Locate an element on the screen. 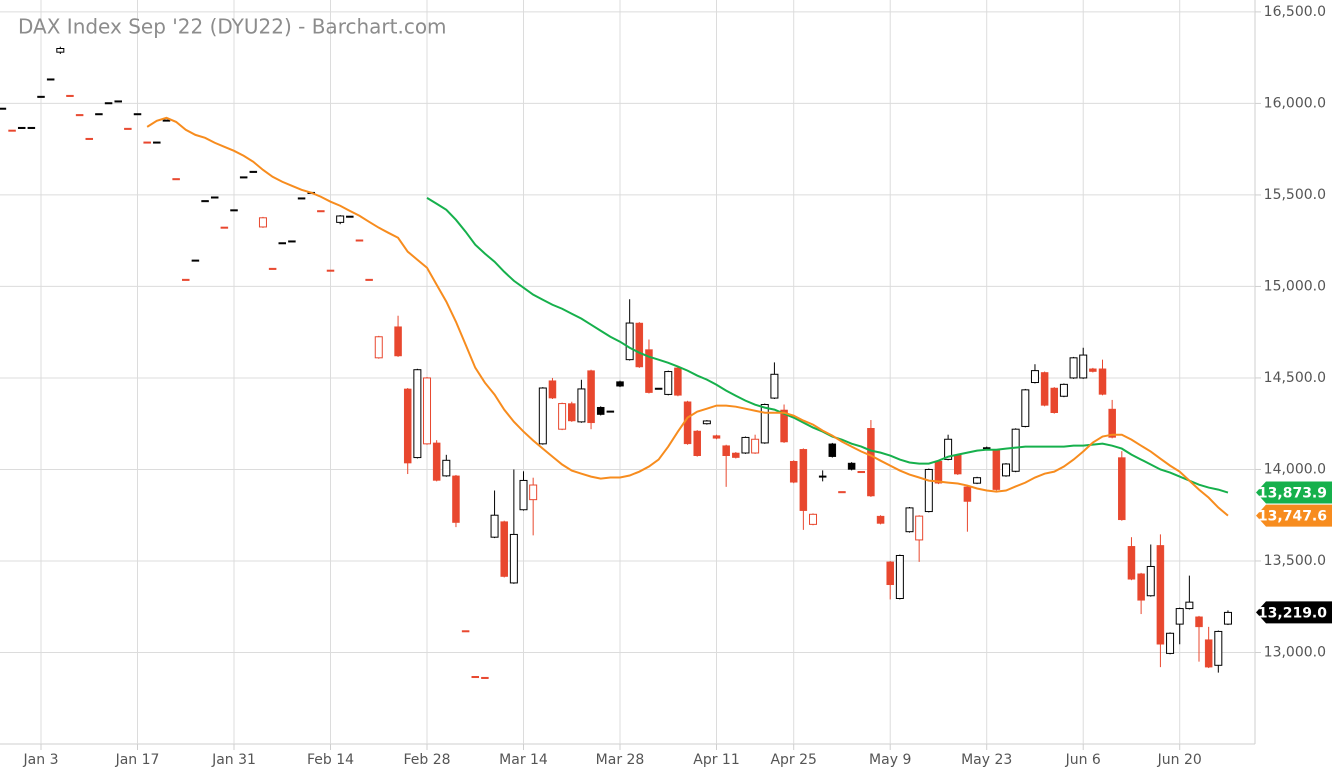 The width and height of the screenshot is (1332, 774). x-tick-label: Feb 28 is located at coordinates (426, 760).